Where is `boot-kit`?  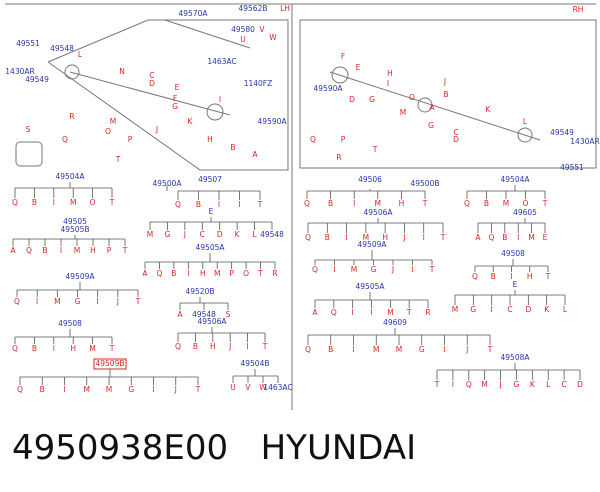 boot-kit is located at coordinates (29, 154).